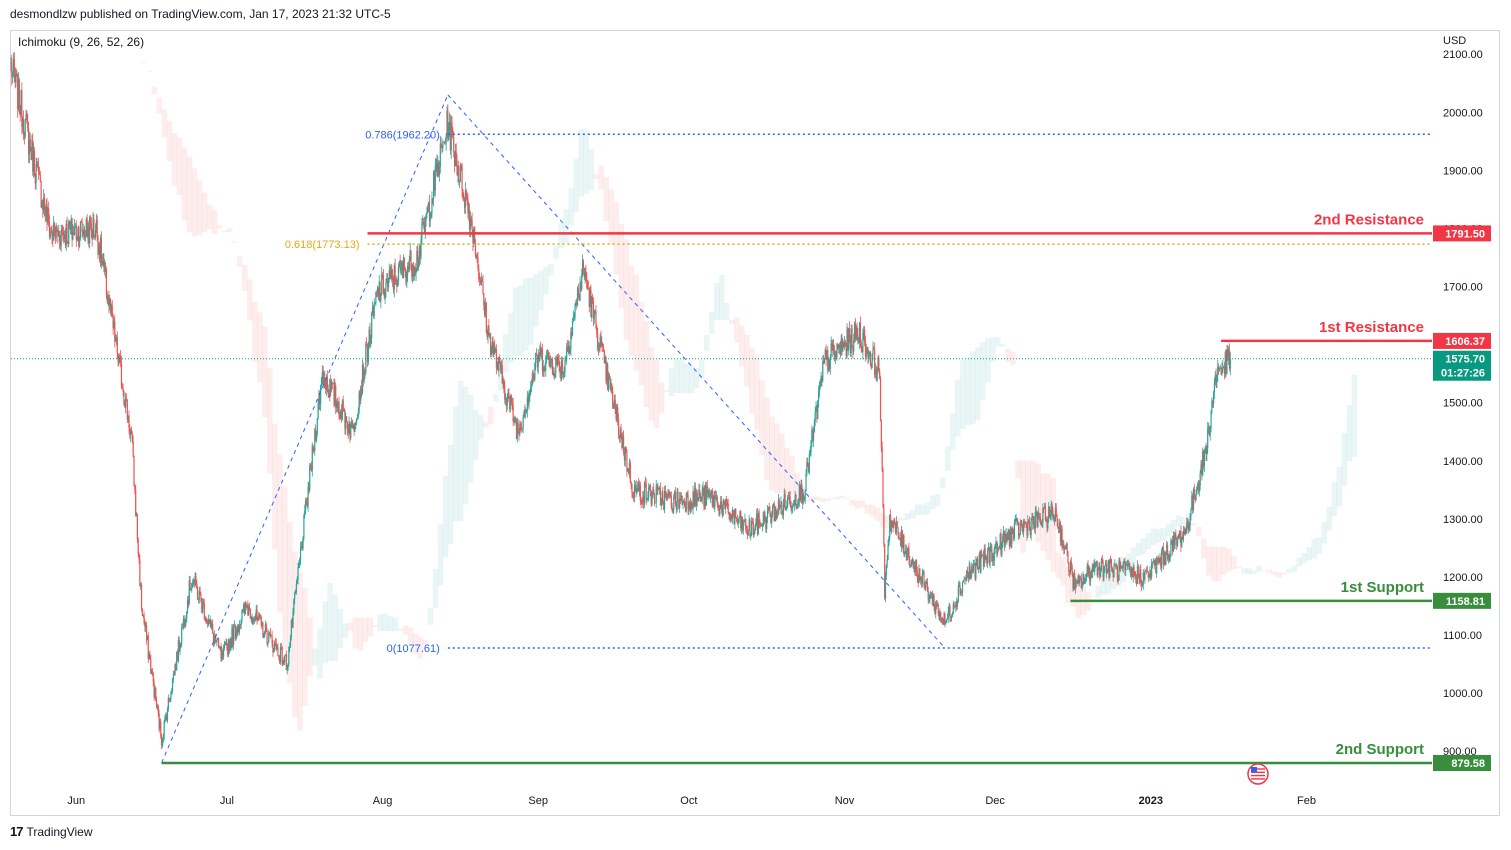  What do you see at coordinates (59, 831) in the screenshot?
I see `footer-brand: TradingView` at bounding box center [59, 831].